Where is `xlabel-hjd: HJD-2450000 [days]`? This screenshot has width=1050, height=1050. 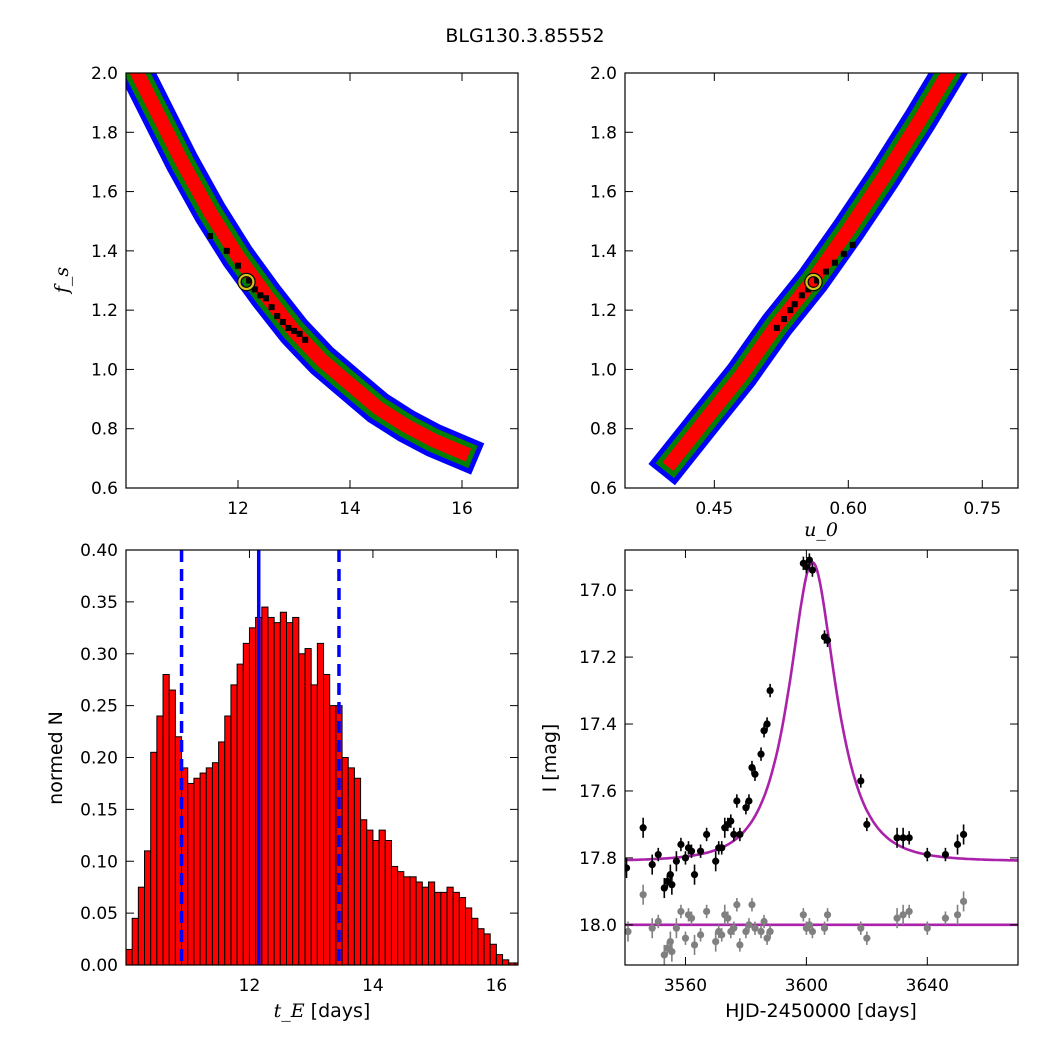 xlabel-hjd: HJD-2450000 [days] is located at coordinates (821, 1011).